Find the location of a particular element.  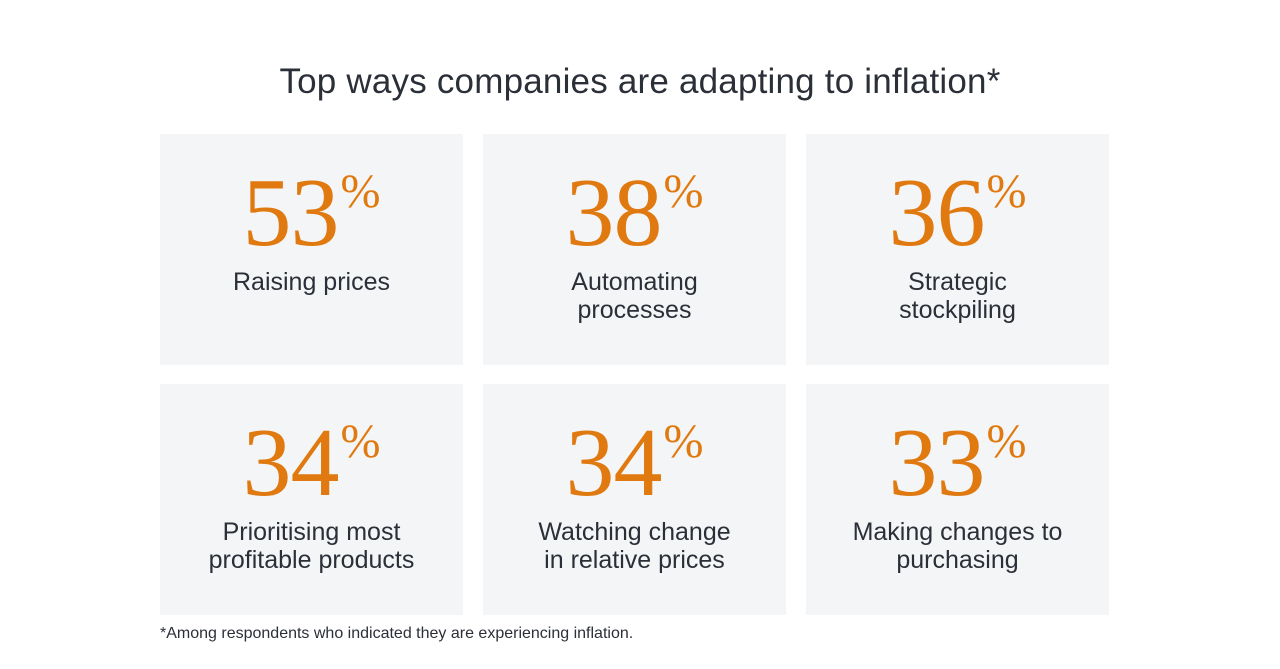

stat-label: Making changes to purchasing is located at coordinates (957, 546).